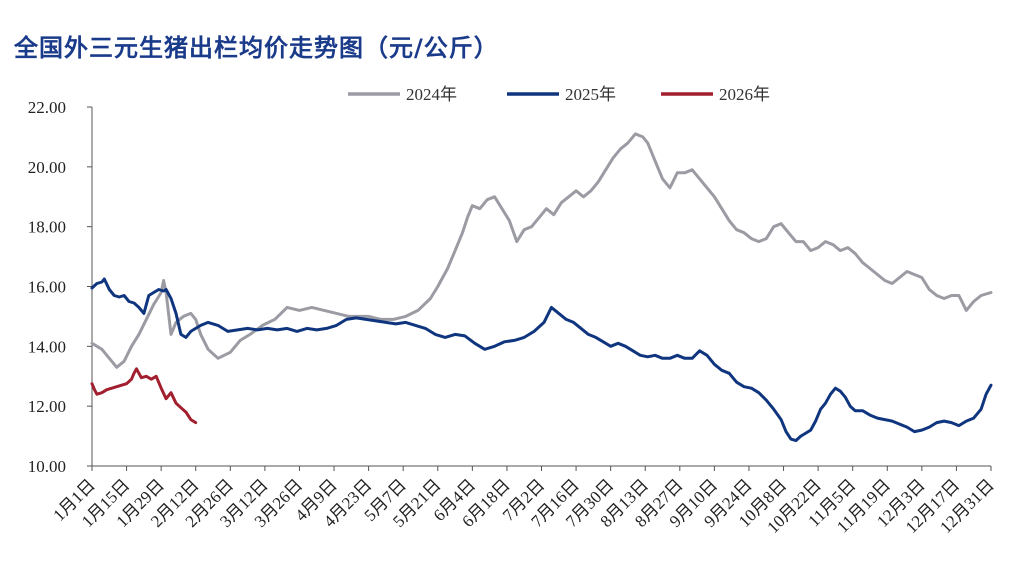  What do you see at coordinates (47, 107) in the screenshot?
I see `y-tick-label: 22.00` at bounding box center [47, 107].